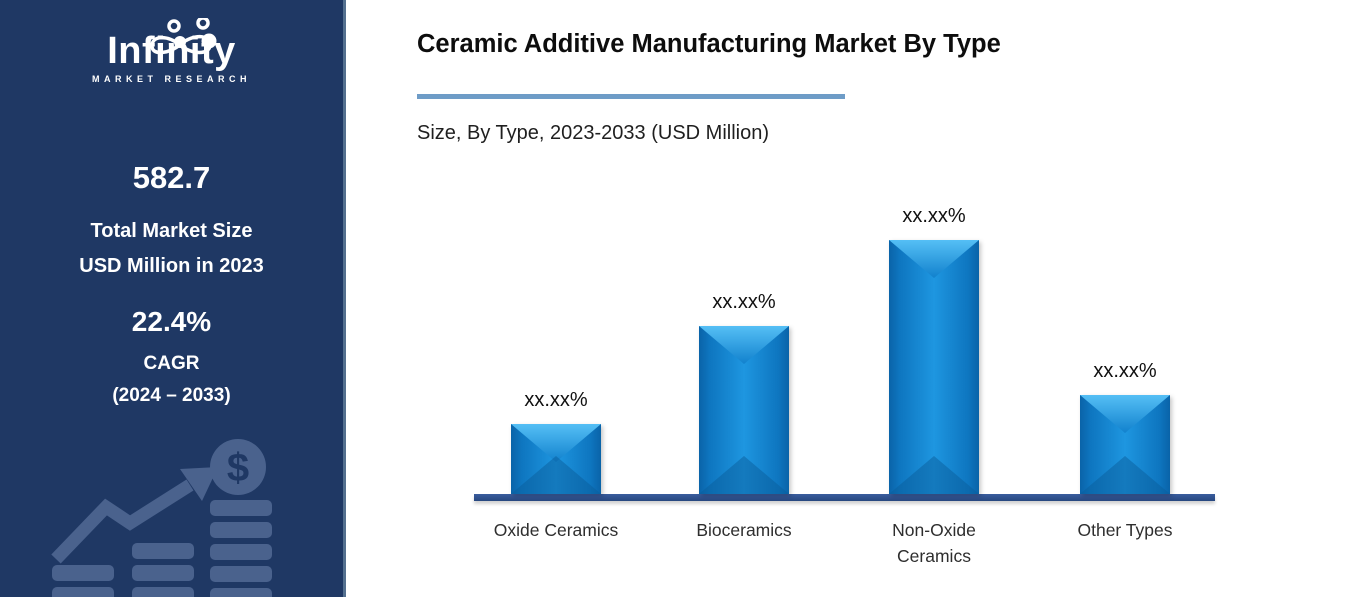 The image size is (1354, 597). What do you see at coordinates (161, 518) in the screenshot?
I see `growth-bars-arrow-dollar-icon: $` at bounding box center [161, 518].